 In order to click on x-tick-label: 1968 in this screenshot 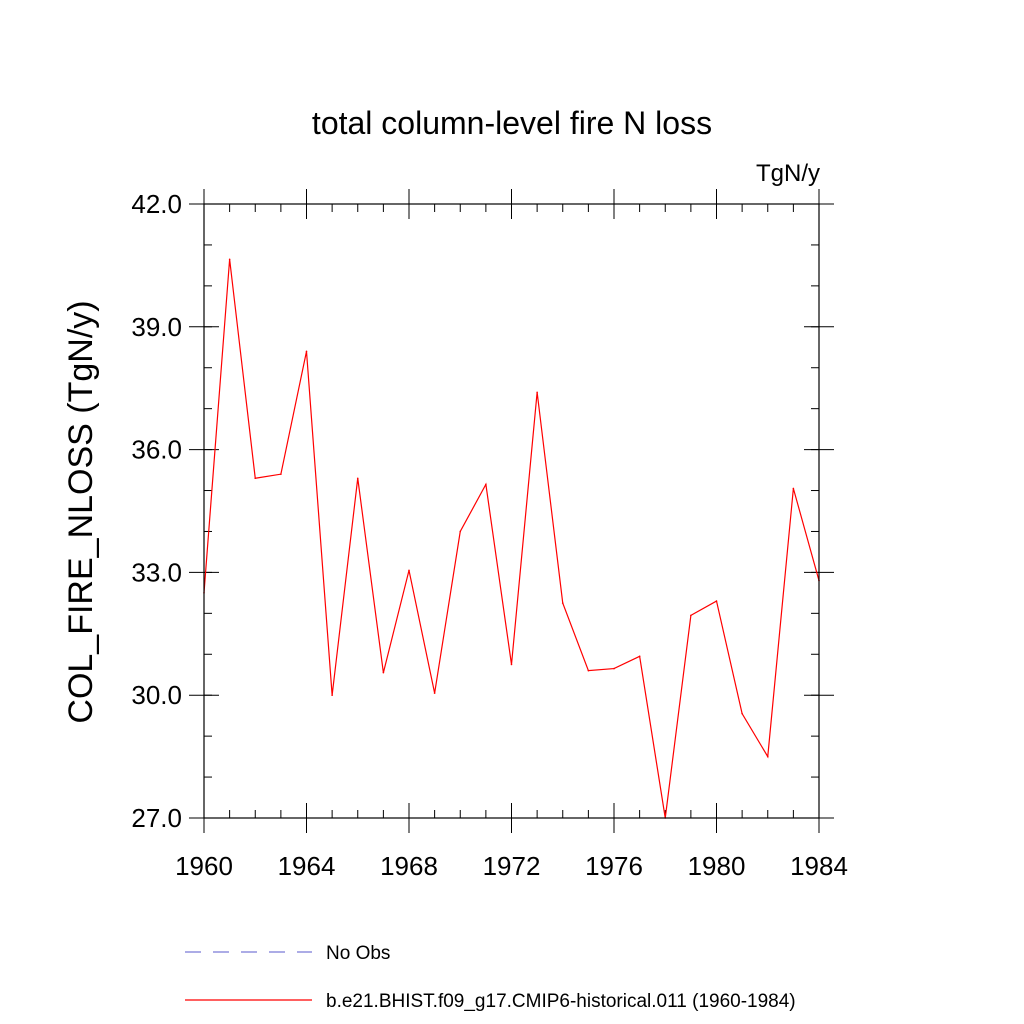, I will do `click(409, 866)`.